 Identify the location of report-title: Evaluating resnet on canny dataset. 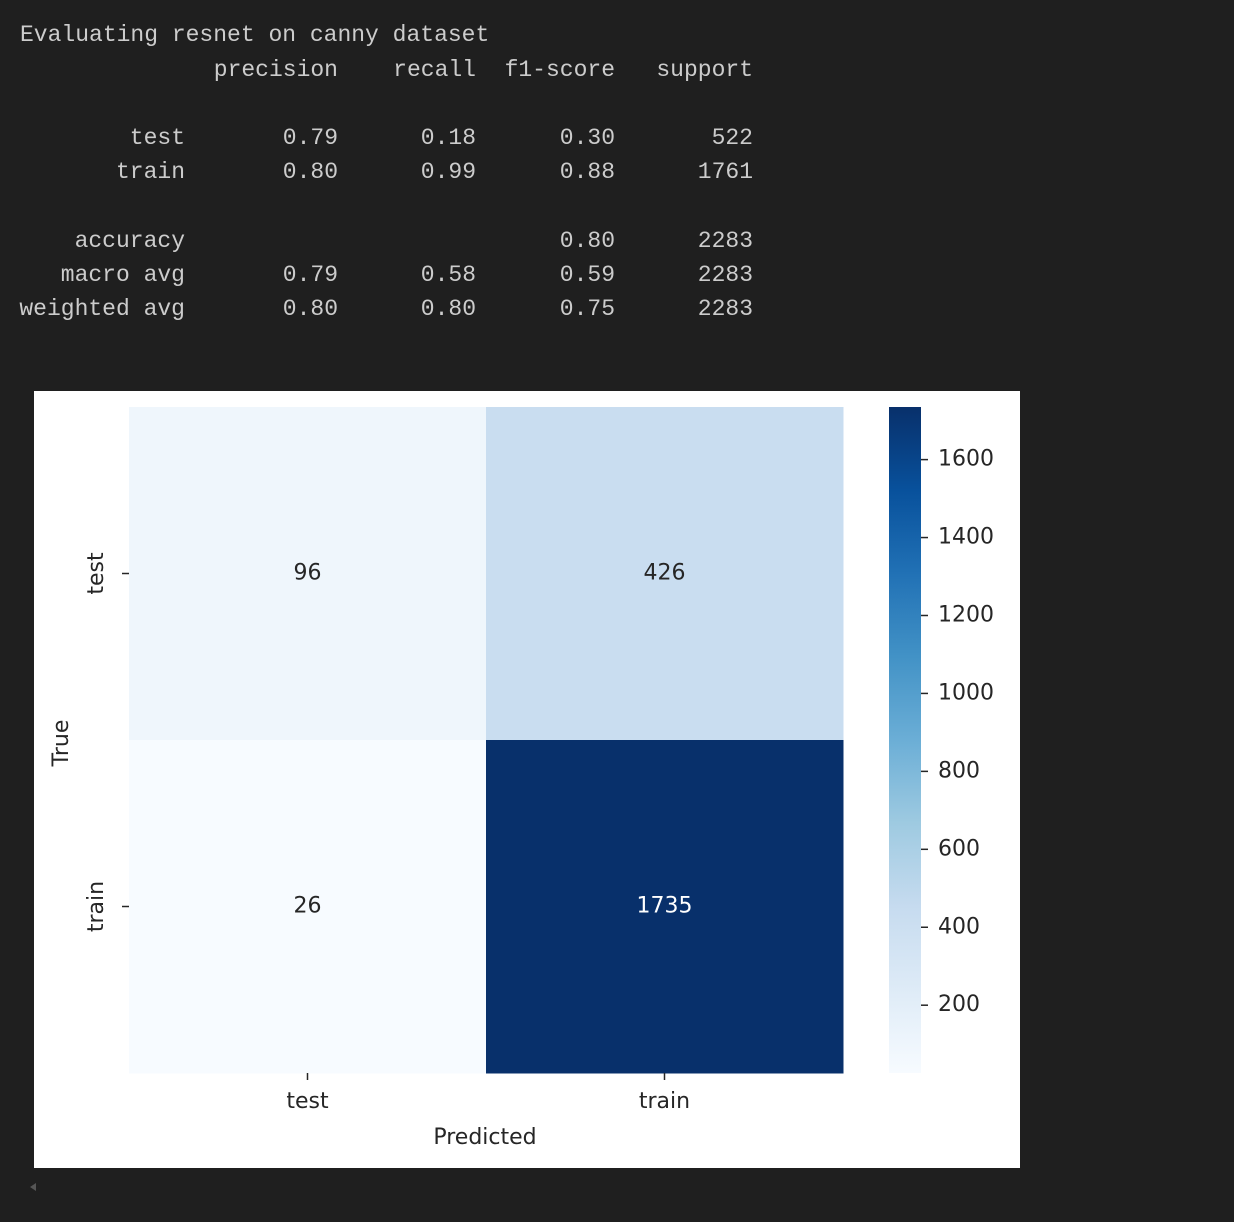
(254, 35).